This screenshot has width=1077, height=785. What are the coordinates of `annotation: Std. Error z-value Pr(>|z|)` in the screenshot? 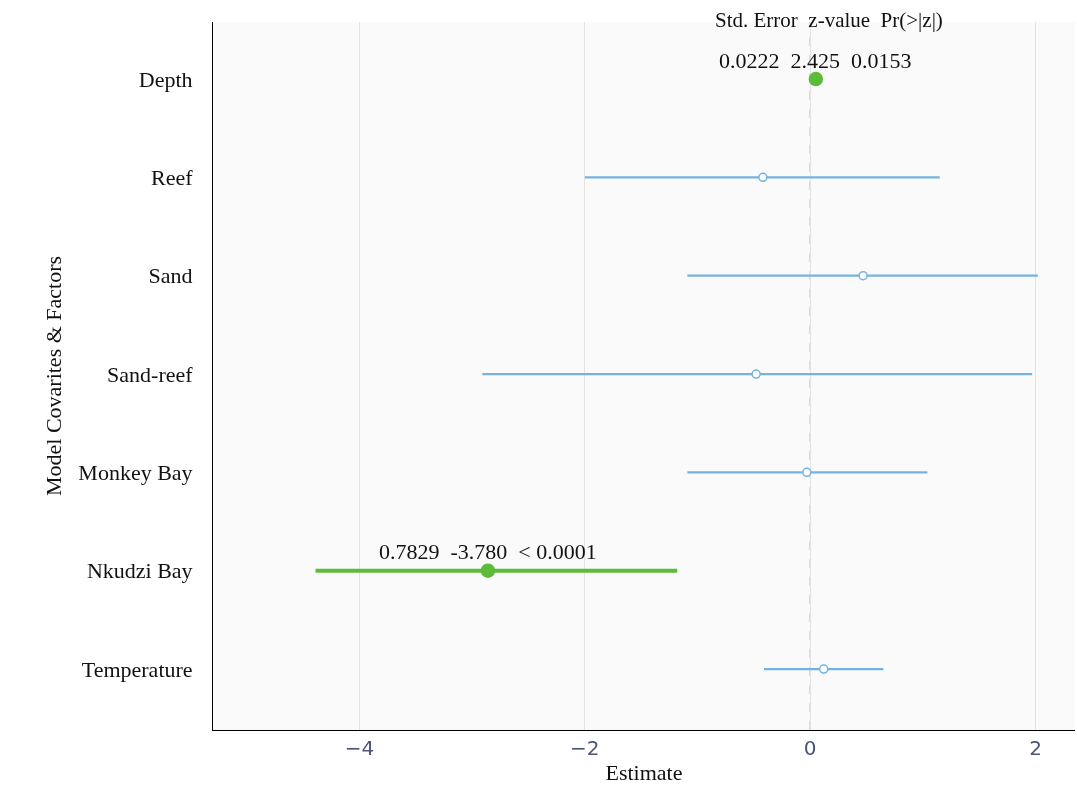 It's located at (829, 20).